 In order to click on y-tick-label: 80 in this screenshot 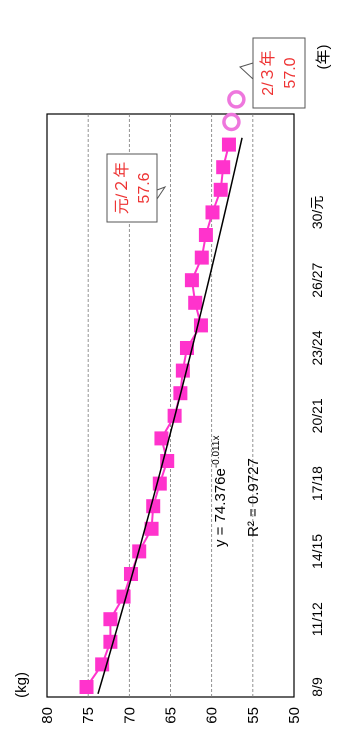, I will do `click(47, 715)`.